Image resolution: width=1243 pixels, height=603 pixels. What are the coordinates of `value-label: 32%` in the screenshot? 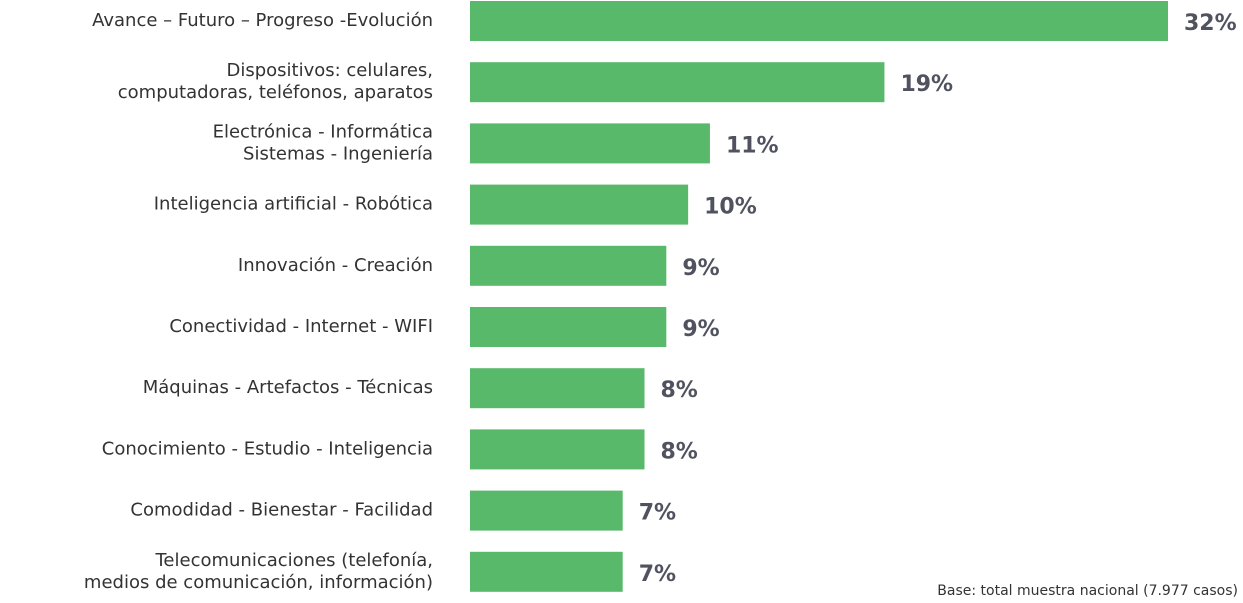 It's located at (1210, 23).